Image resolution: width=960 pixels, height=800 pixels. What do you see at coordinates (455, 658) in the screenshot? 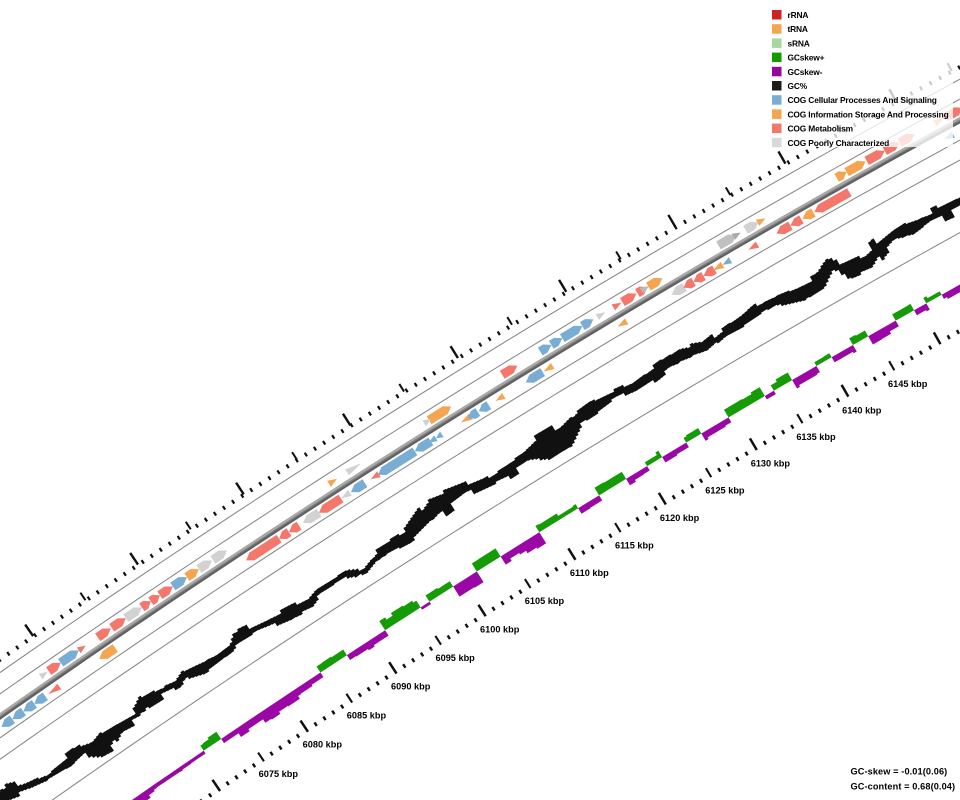
I see `svg-text: 6095 kbp` at bounding box center [455, 658].